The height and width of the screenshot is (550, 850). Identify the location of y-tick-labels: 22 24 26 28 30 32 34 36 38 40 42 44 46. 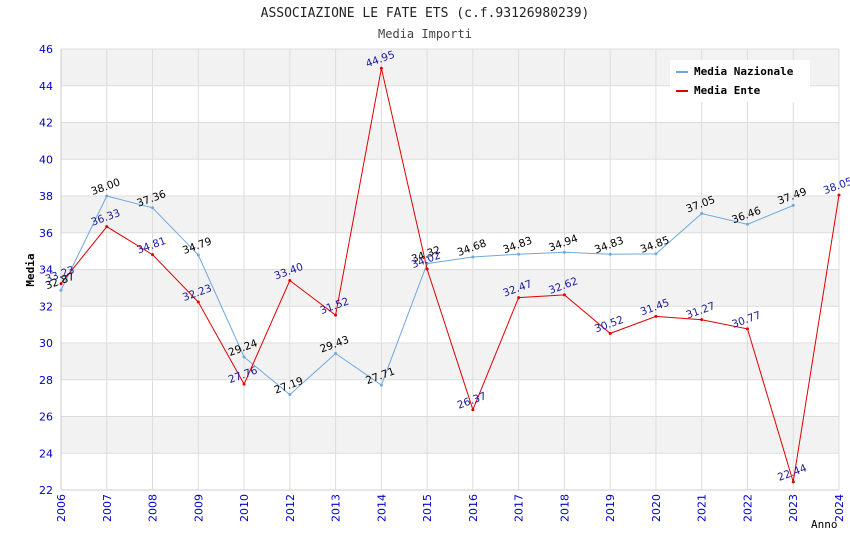
(46, 270).